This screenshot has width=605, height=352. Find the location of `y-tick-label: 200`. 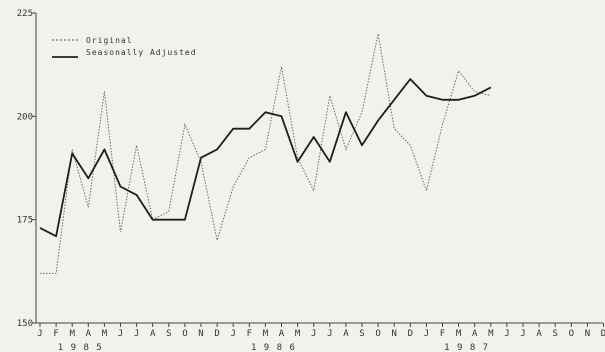

y-tick-label: 200 is located at coordinates (25, 117).